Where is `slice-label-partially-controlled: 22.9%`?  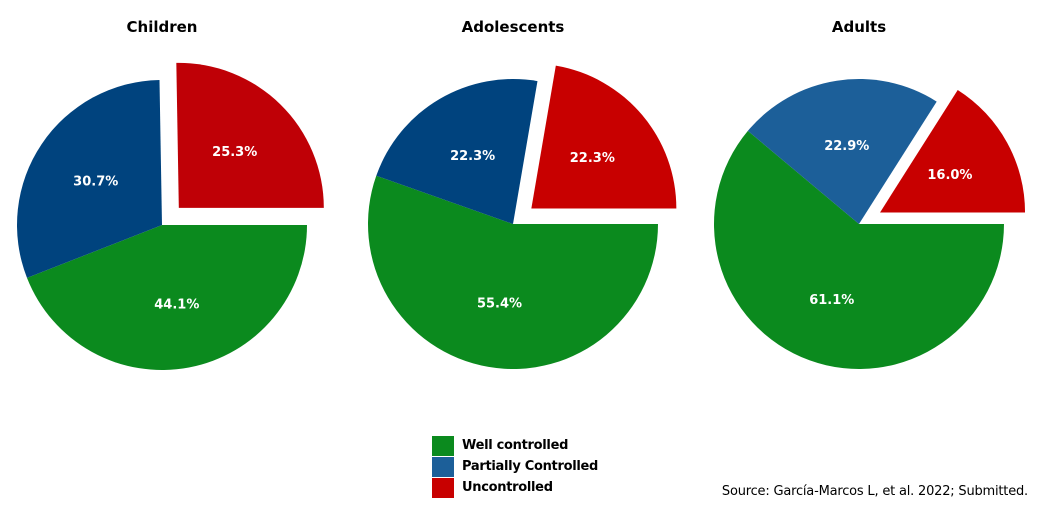
slice-label-partially-controlled: 22.9% is located at coordinates (846, 146).